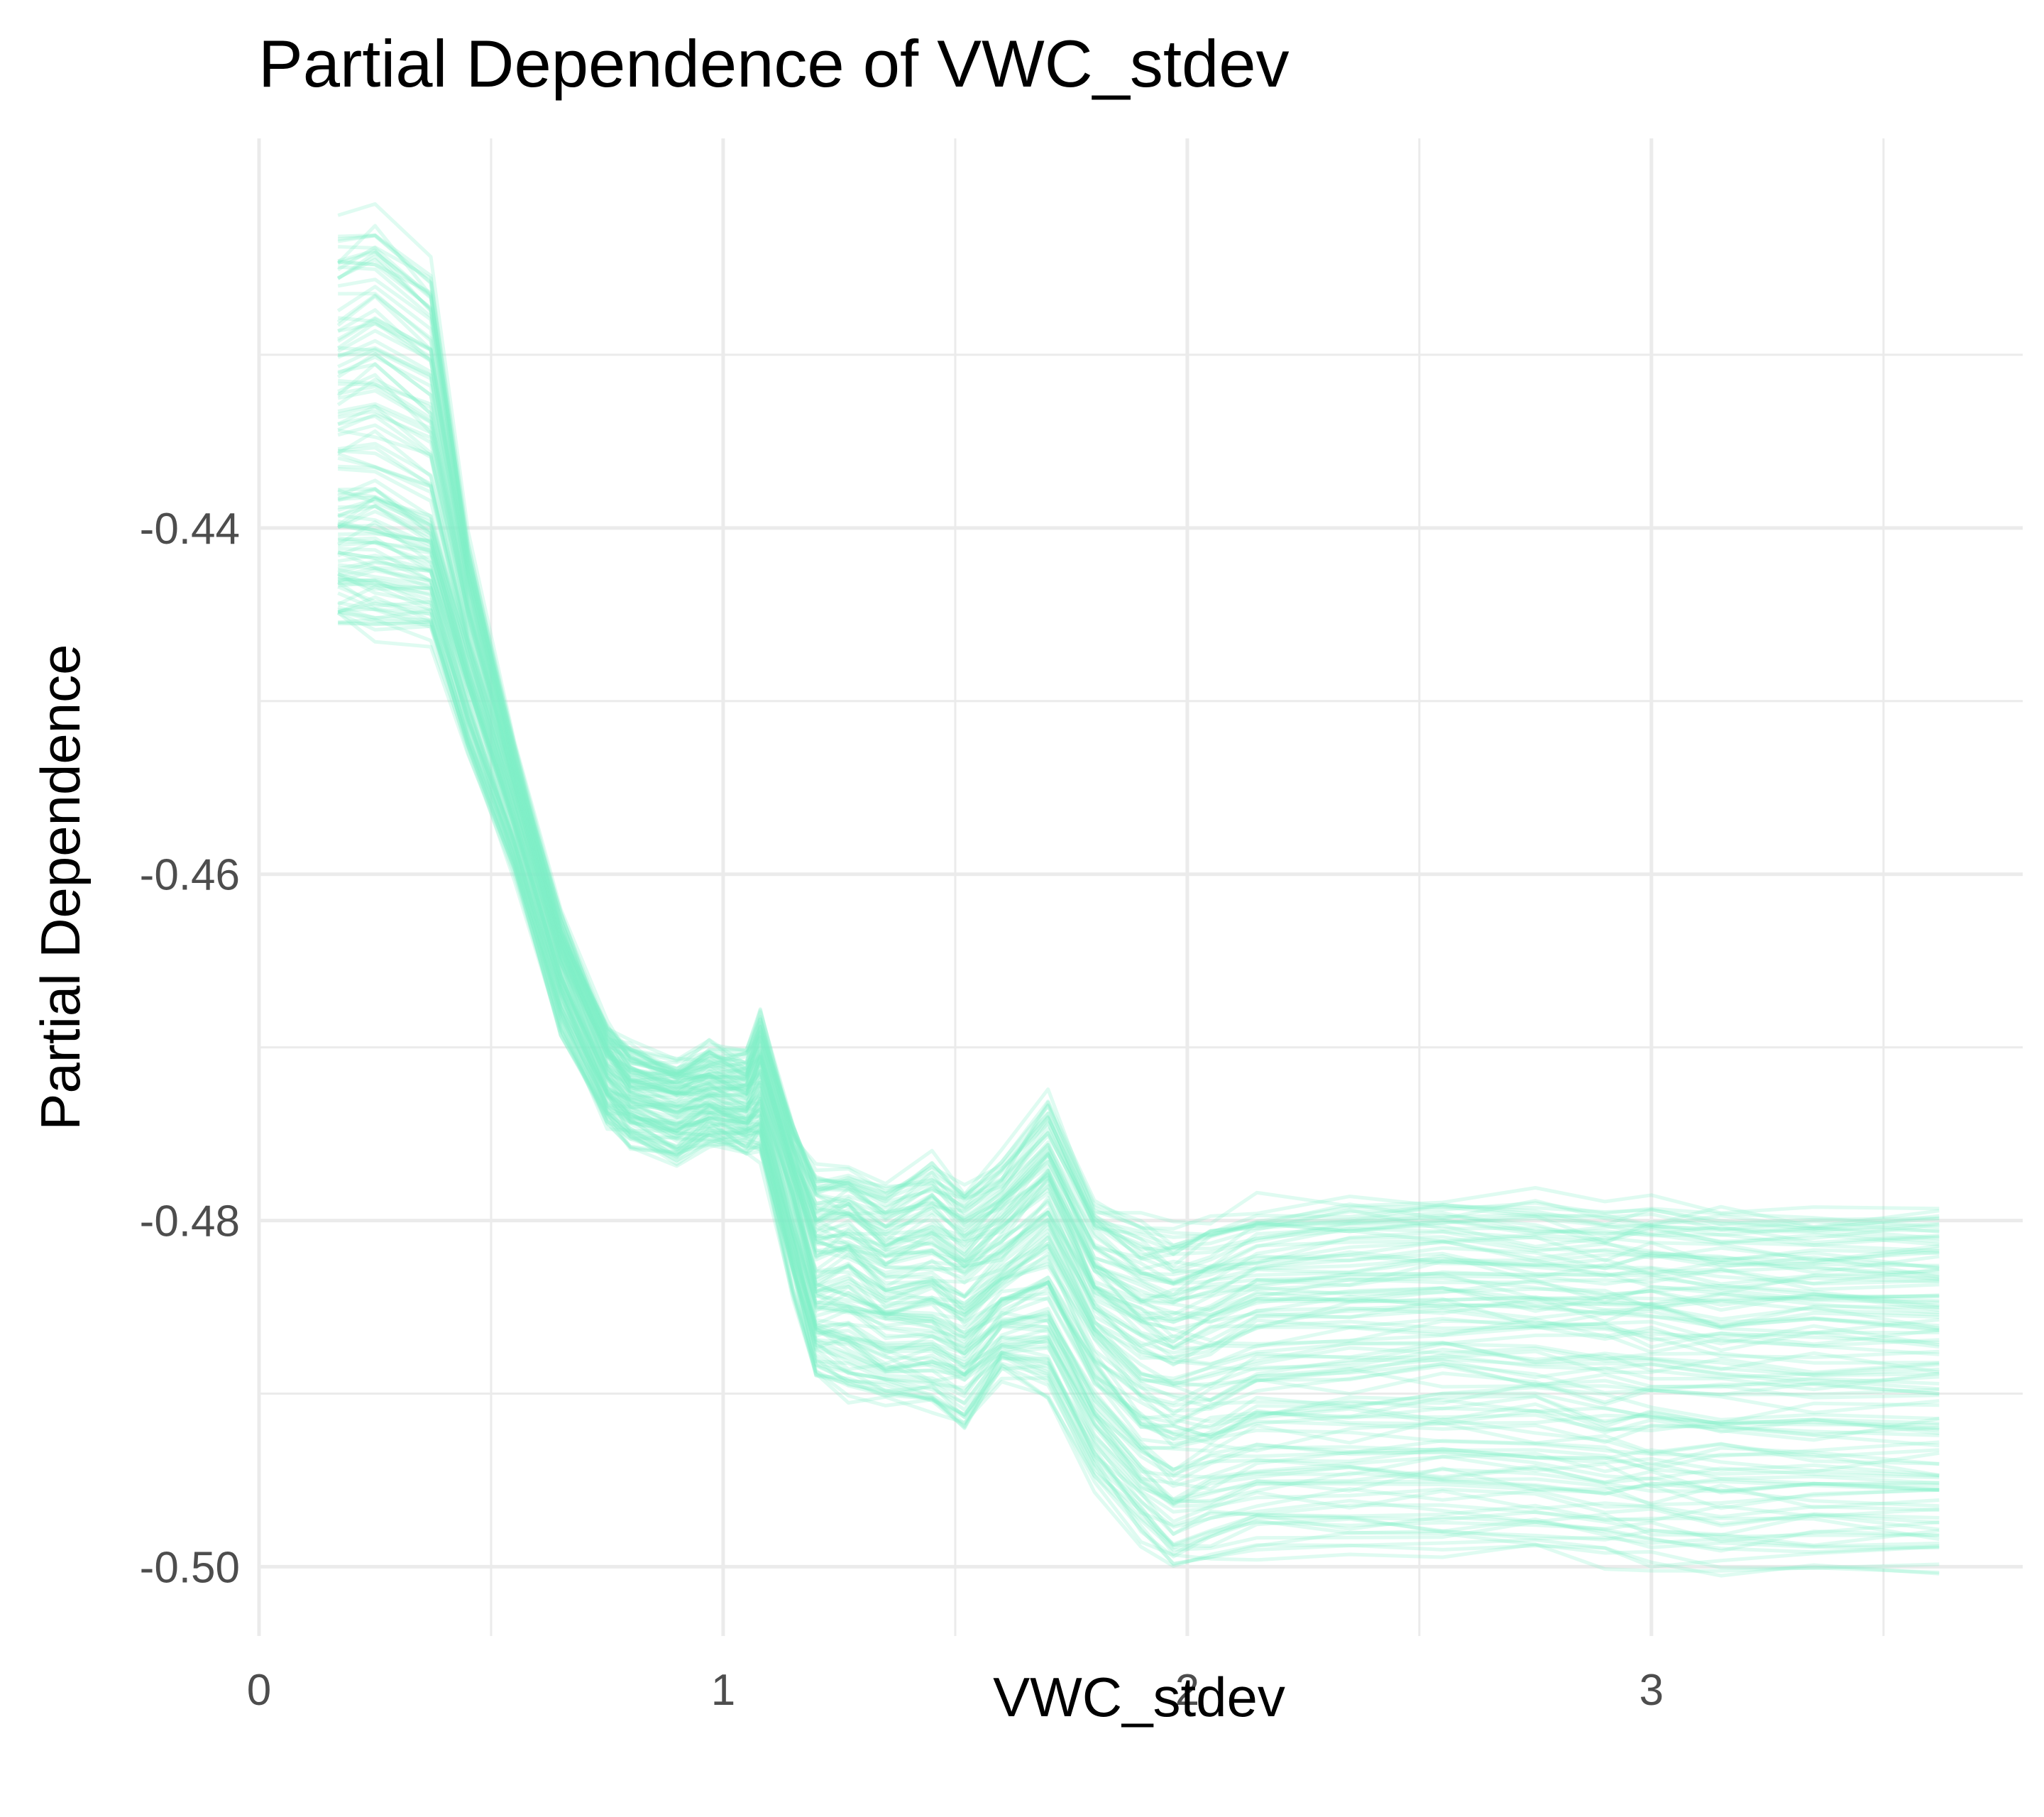 This screenshot has width=2044, height=1817. Describe the element at coordinates (190, 529) in the screenshot. I see `y-tick-label: -0.44` at that location.